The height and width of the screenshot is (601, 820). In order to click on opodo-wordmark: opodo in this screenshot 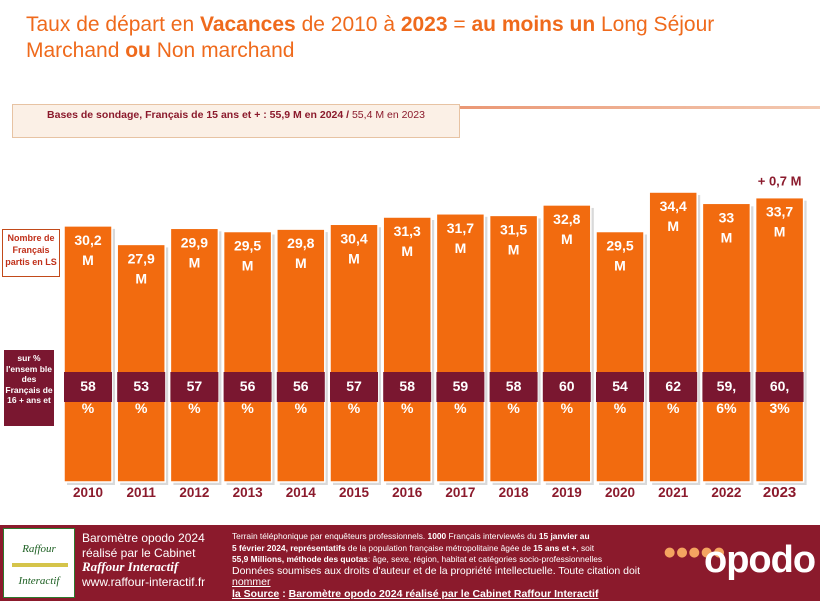, I will do `click(760, 560)`.